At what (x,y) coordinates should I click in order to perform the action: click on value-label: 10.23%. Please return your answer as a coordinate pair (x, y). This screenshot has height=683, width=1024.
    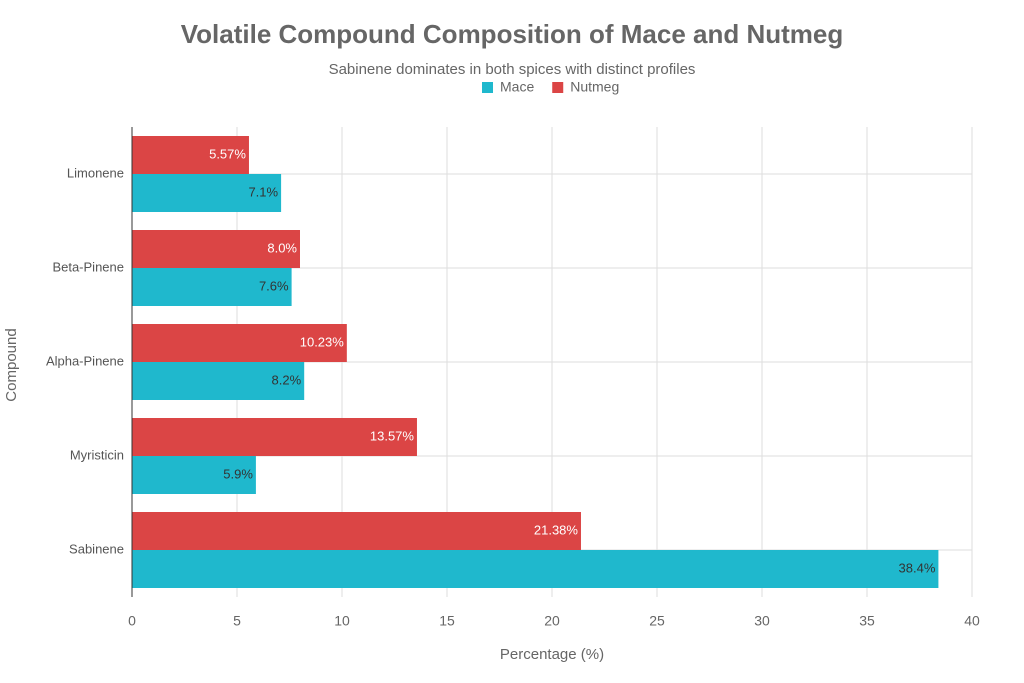
    Looking at the image, I should click on (322, 341).